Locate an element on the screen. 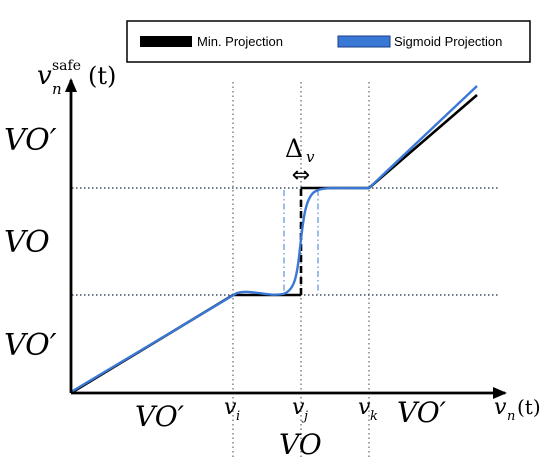 The height and width of the screenshot is (462, 560). y-label-sup: safe is located at coordinates (66, 66).